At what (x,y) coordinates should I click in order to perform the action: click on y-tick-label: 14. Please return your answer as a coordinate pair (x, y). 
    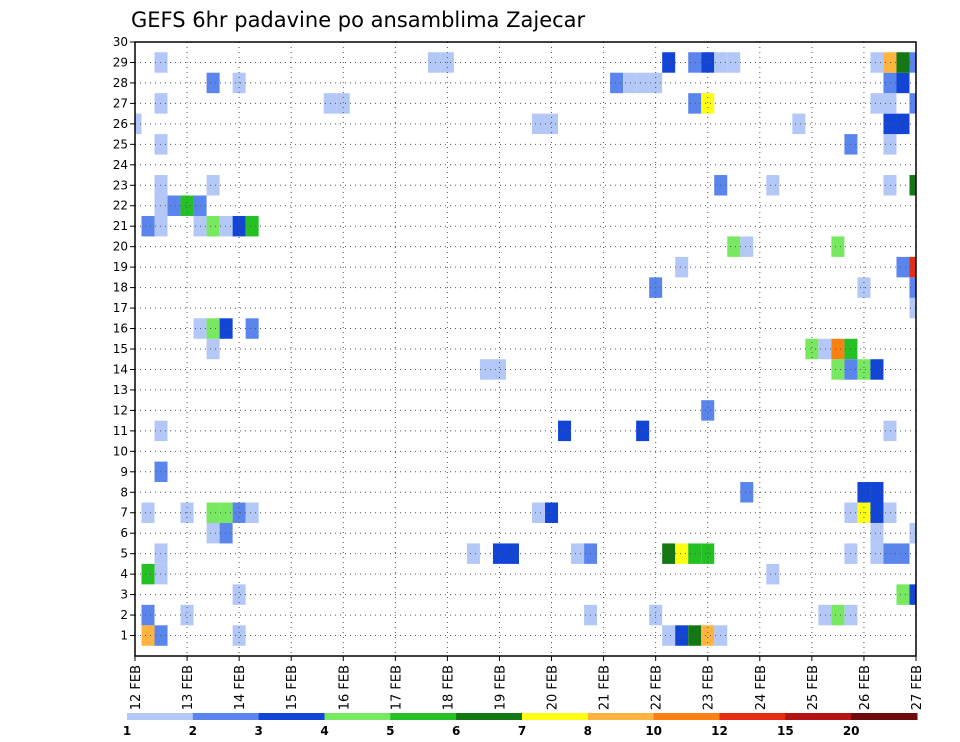
    Looking at the image, I should click on (120, 369).